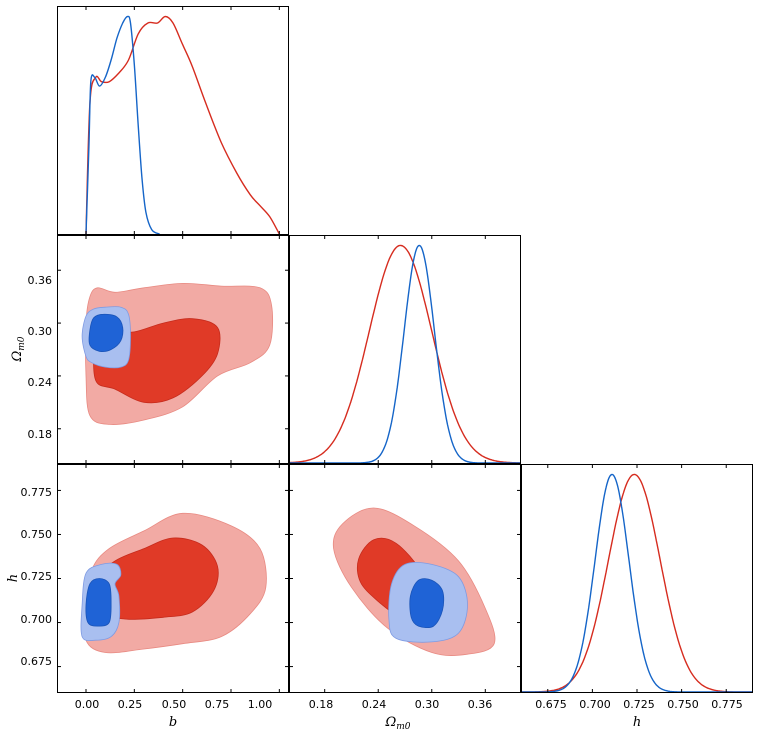 The image size is (761, 734). What do you see at coordinates (595, 704) in the screenshot?
I see `h-x-tick-label-1: 0.700` at bounding box center [595, 704].